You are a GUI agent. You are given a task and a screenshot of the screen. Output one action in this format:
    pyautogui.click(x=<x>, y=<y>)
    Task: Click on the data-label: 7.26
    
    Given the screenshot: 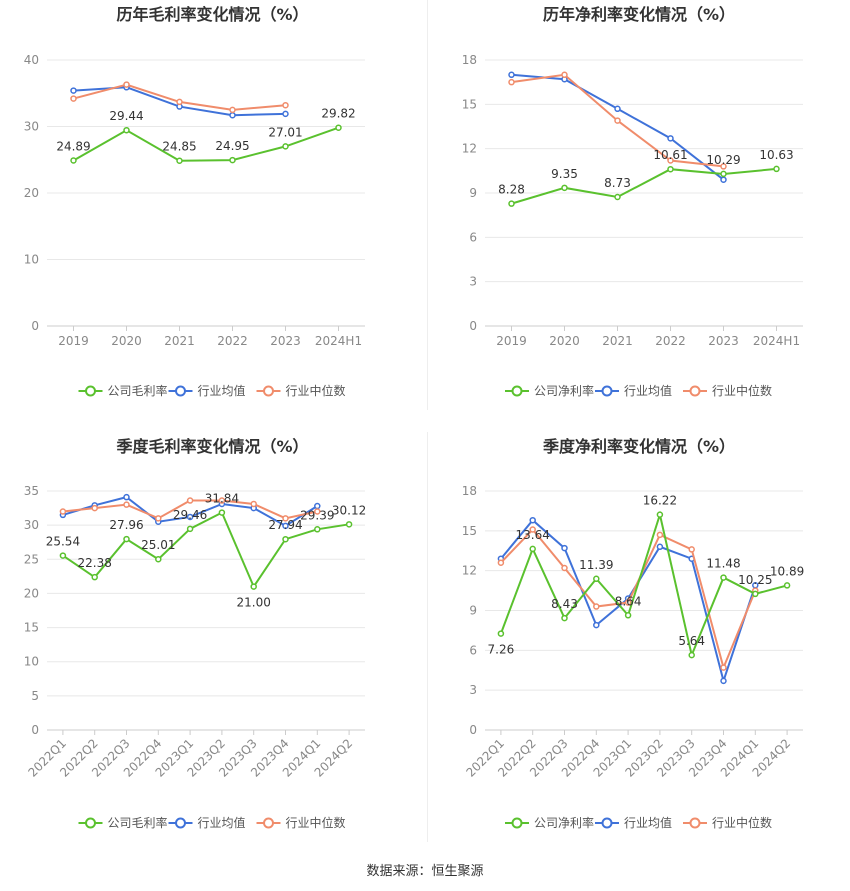 What is the action you would take?
    pyautogui.click(x=501, y=650)
    